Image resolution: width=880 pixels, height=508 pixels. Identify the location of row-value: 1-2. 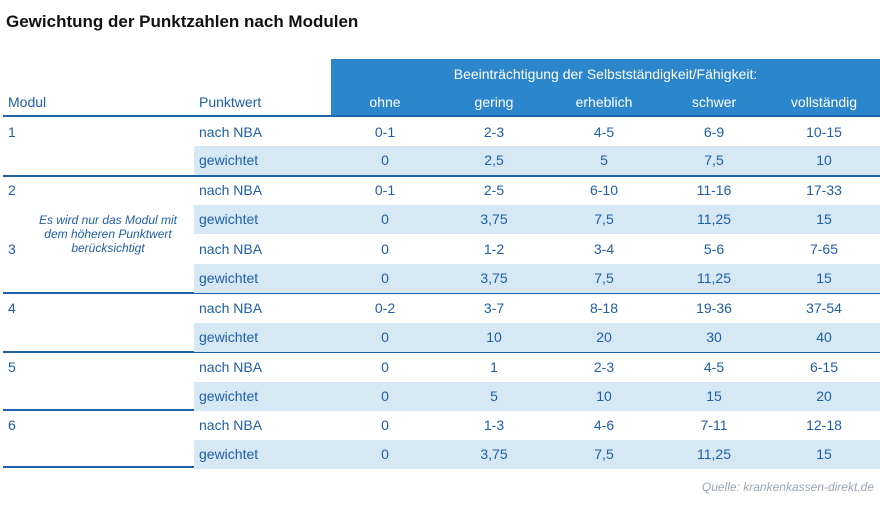
(494, 249).